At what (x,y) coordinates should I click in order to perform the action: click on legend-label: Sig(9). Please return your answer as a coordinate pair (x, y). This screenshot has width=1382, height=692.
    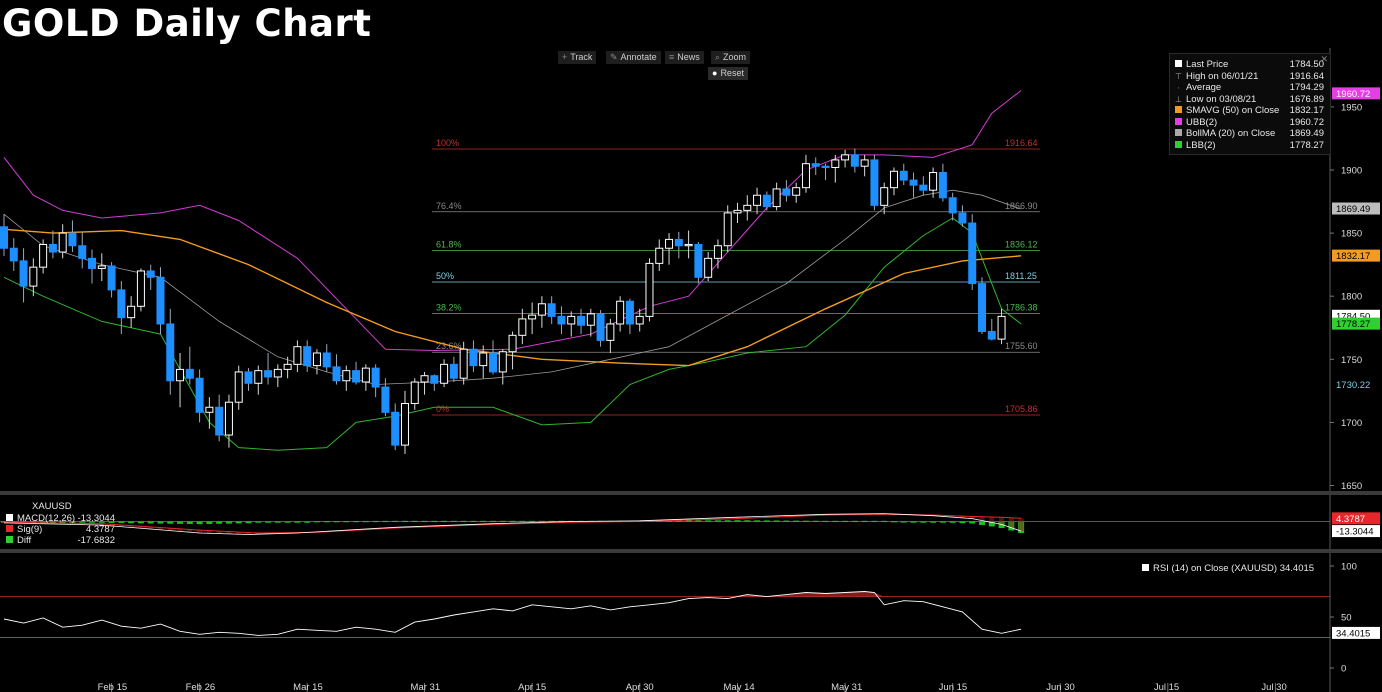
    Looking at the image, I should click on (30, 529).